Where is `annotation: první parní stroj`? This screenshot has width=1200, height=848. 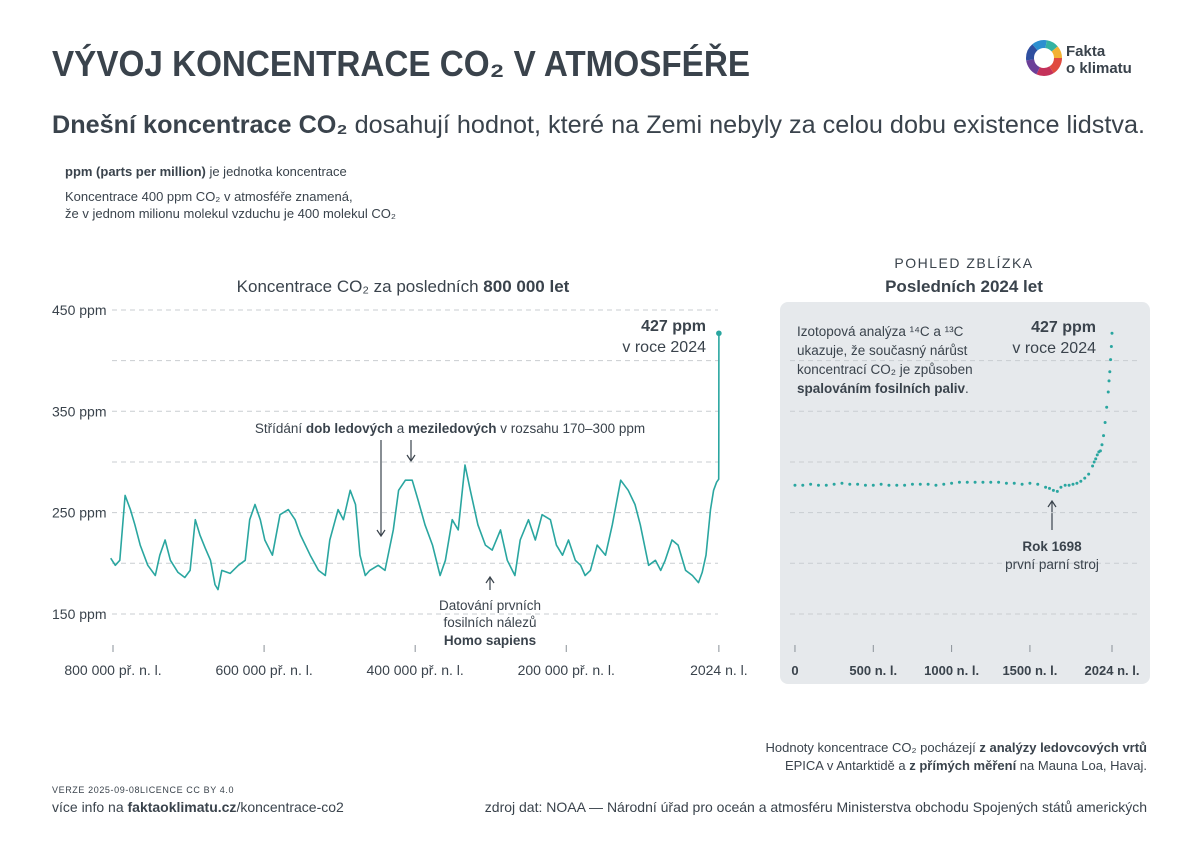
annotation: první parní stroj is located at coordinates (1052, 564).